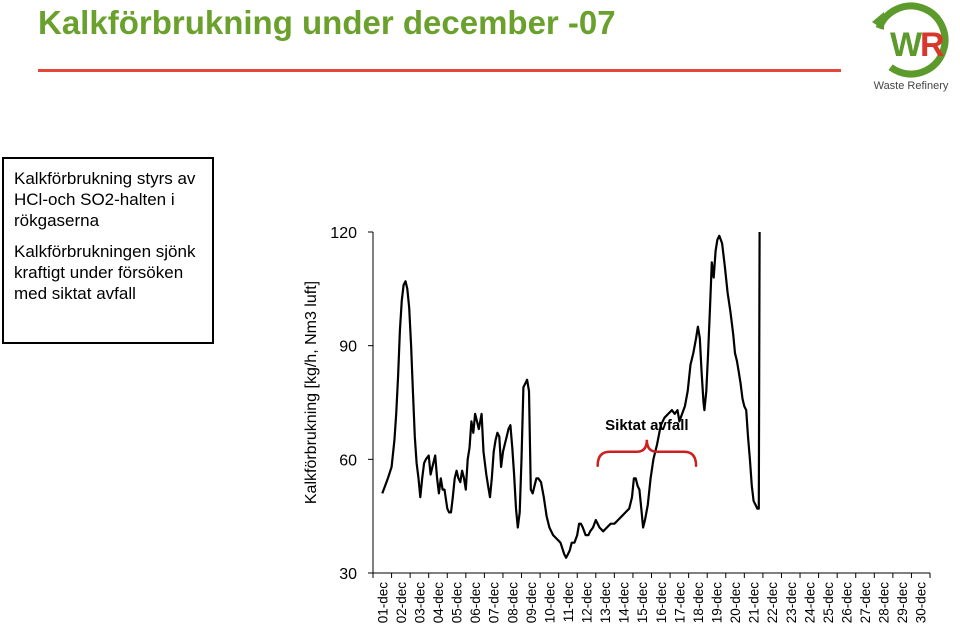  Describe the element at coordinates (419, 603) in the screenshot. I see `x-tick-label: 03-dec` at that location.